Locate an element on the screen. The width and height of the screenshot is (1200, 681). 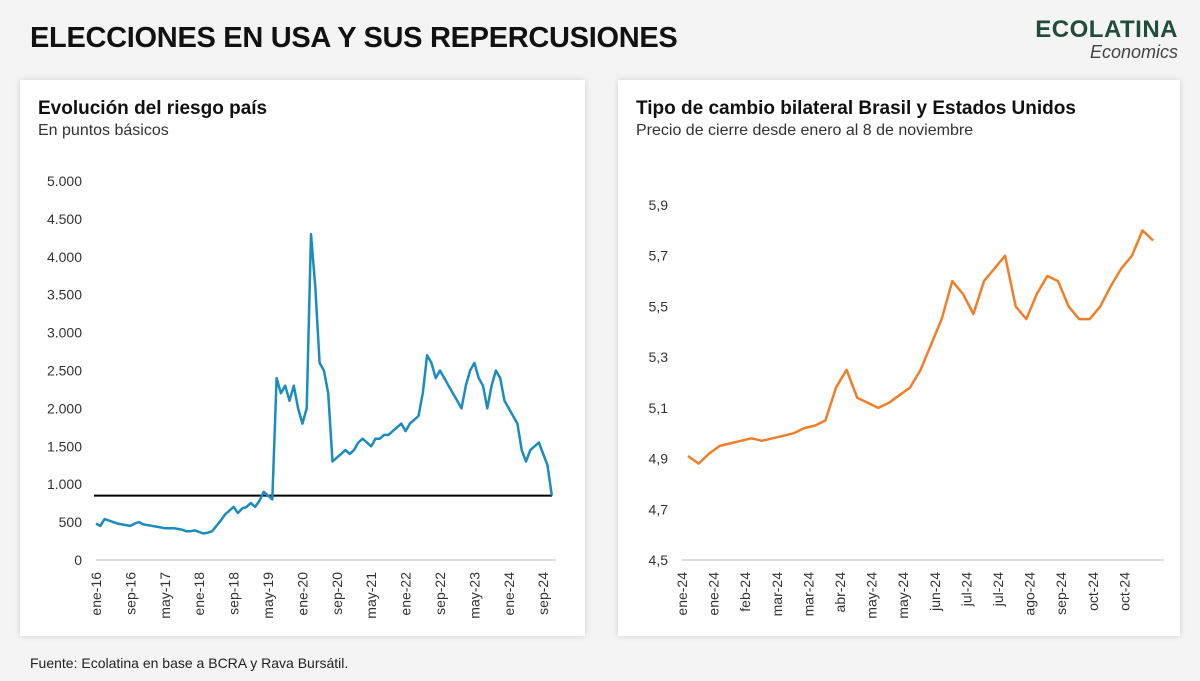
y-tick-label: 4,9 is located at coordinates (659, 459).